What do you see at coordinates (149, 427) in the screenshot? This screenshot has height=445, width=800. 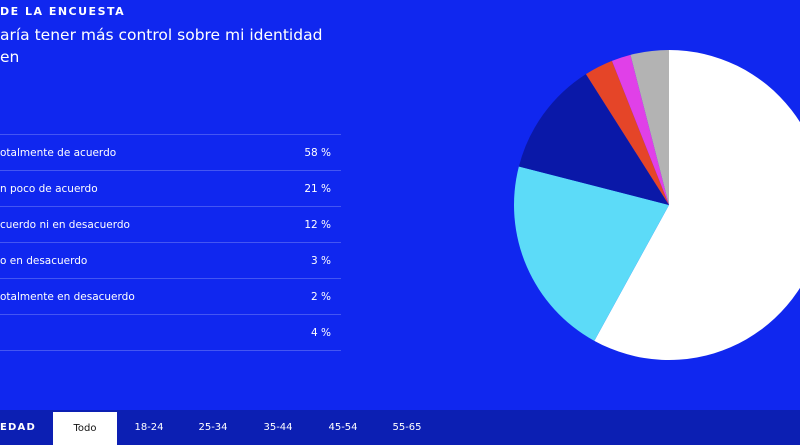 I see `tab-18-24: 18-24` at bounding box center [149, 427].